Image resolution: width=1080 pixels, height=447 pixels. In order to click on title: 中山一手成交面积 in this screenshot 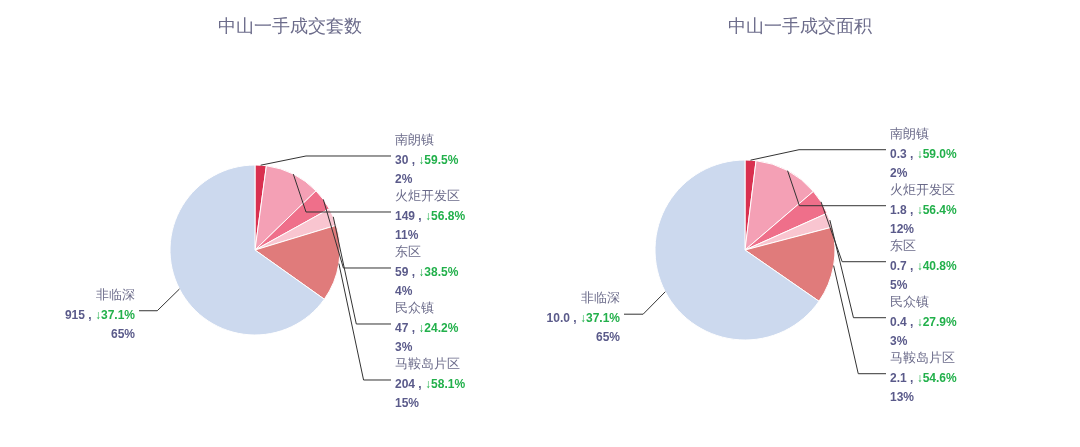, I will do `click(800, 26)`.